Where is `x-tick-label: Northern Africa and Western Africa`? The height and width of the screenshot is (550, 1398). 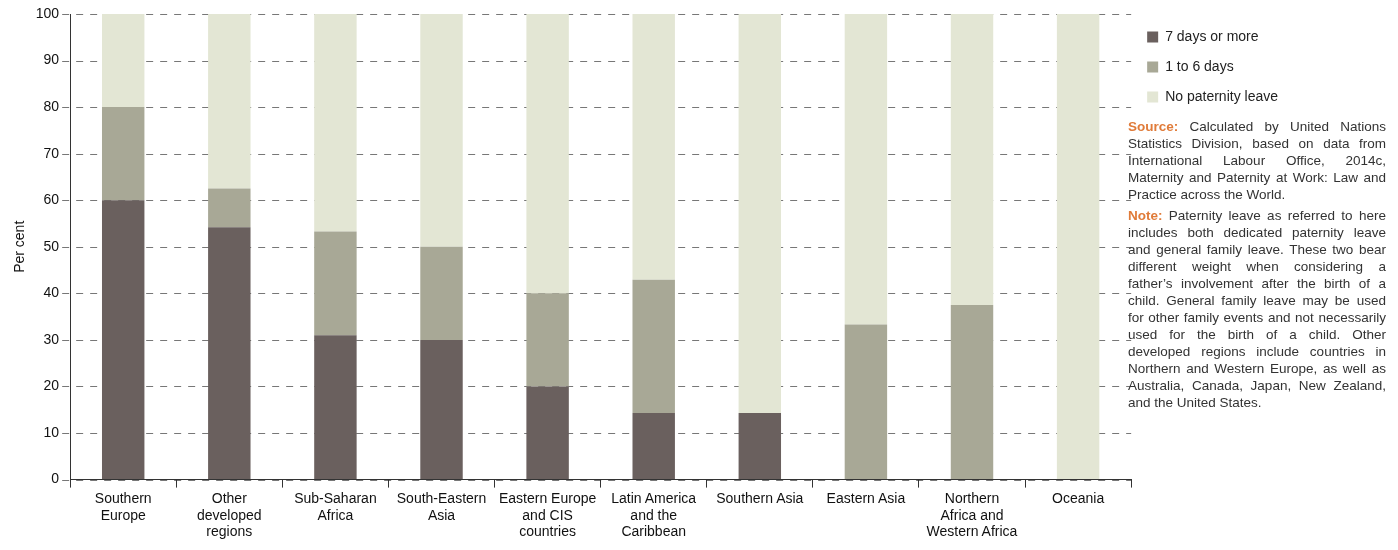
x-tick-label: Northern Africa and Western Africa is located at coordinates (972, 514).